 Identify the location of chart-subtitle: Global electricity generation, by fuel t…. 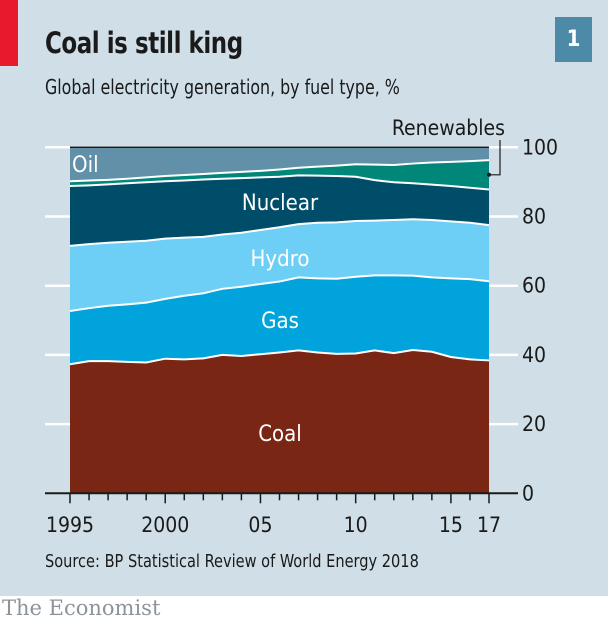
(222, 87).